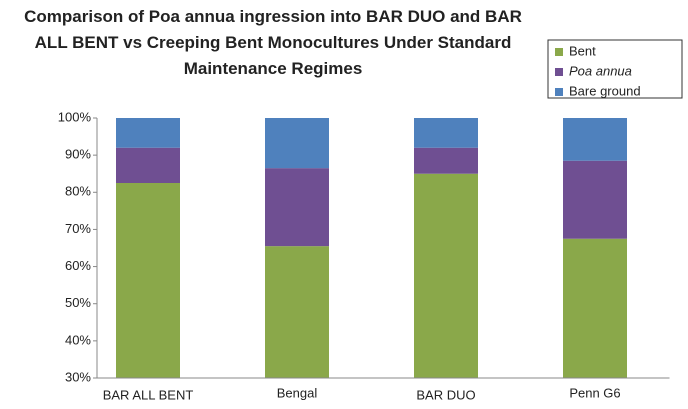 Image resolution: width=688 pixels, height=409 pixels. What do you see at coordinates (445, 394) in the screenshot?
I see `x-tick-label: BAR DUO` at bounding box center [445, 394].